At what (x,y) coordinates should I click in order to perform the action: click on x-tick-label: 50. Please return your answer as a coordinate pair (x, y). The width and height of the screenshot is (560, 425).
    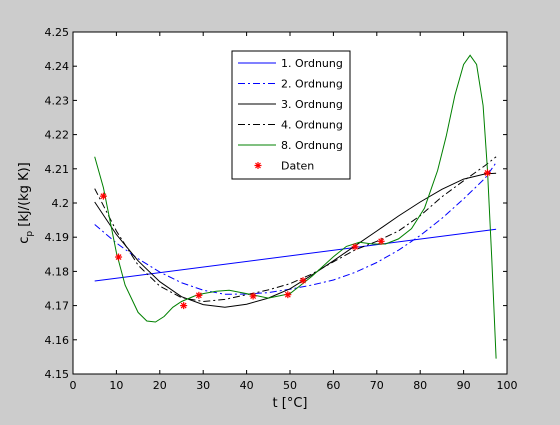
    Looking at the image, I should click on (290, 385).